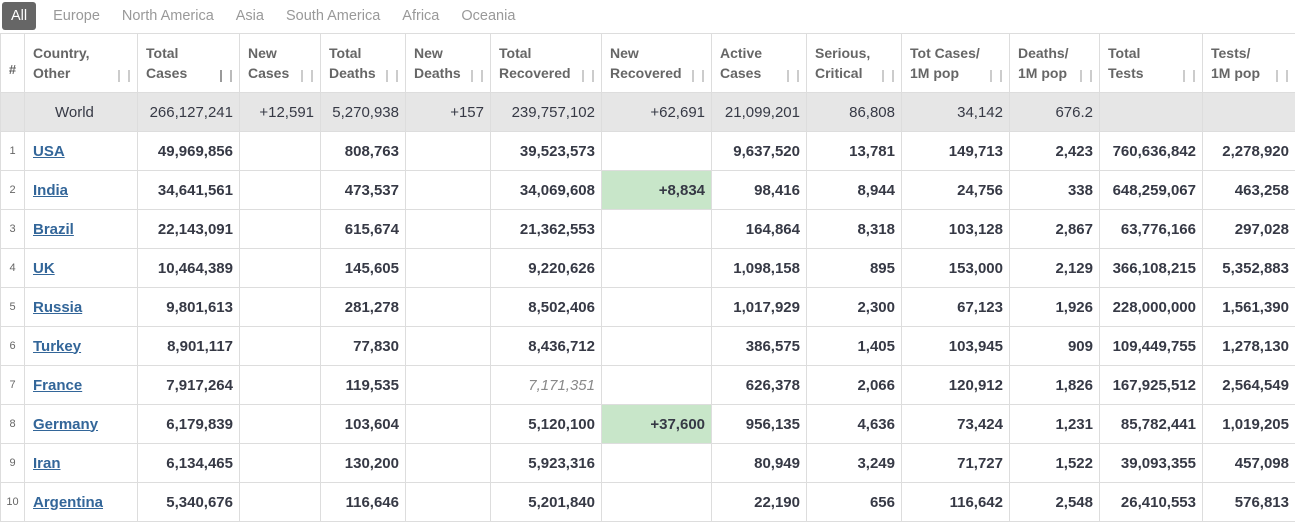 The width and height of the screenshot is (1295, 525). Describe the element at coordinates (546, 63) in the screenshot. I see `col-header-total-recovered: Total Recovered` at that location.